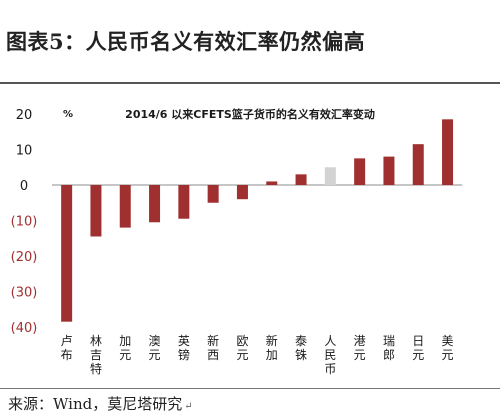  What do you see at coordinates (24, 257) in the screenshot?
I see `y-tick-label: (20)` at bounding box center [24, 257].